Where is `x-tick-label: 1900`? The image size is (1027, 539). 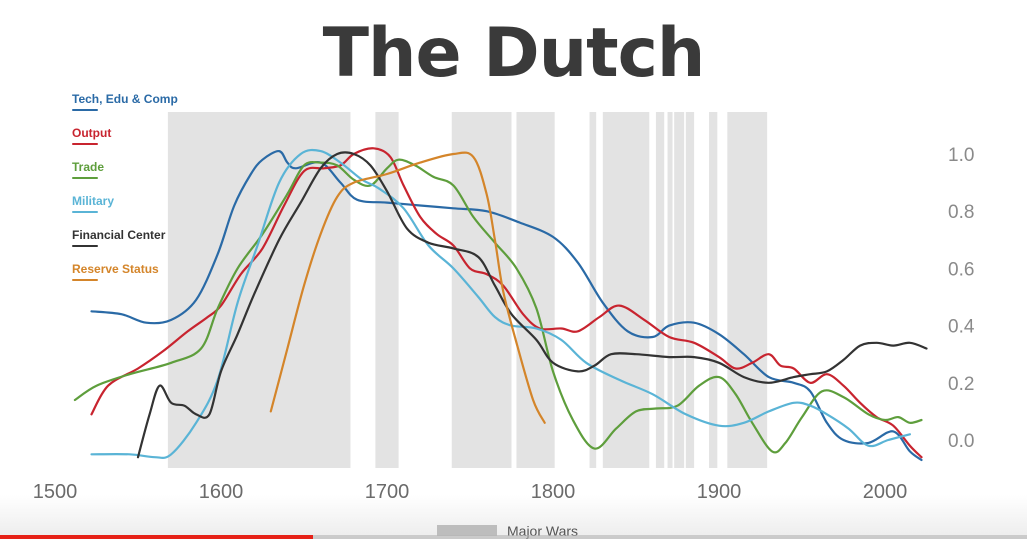
x-tick-label: 1900 is located at coordinates (719, 492).